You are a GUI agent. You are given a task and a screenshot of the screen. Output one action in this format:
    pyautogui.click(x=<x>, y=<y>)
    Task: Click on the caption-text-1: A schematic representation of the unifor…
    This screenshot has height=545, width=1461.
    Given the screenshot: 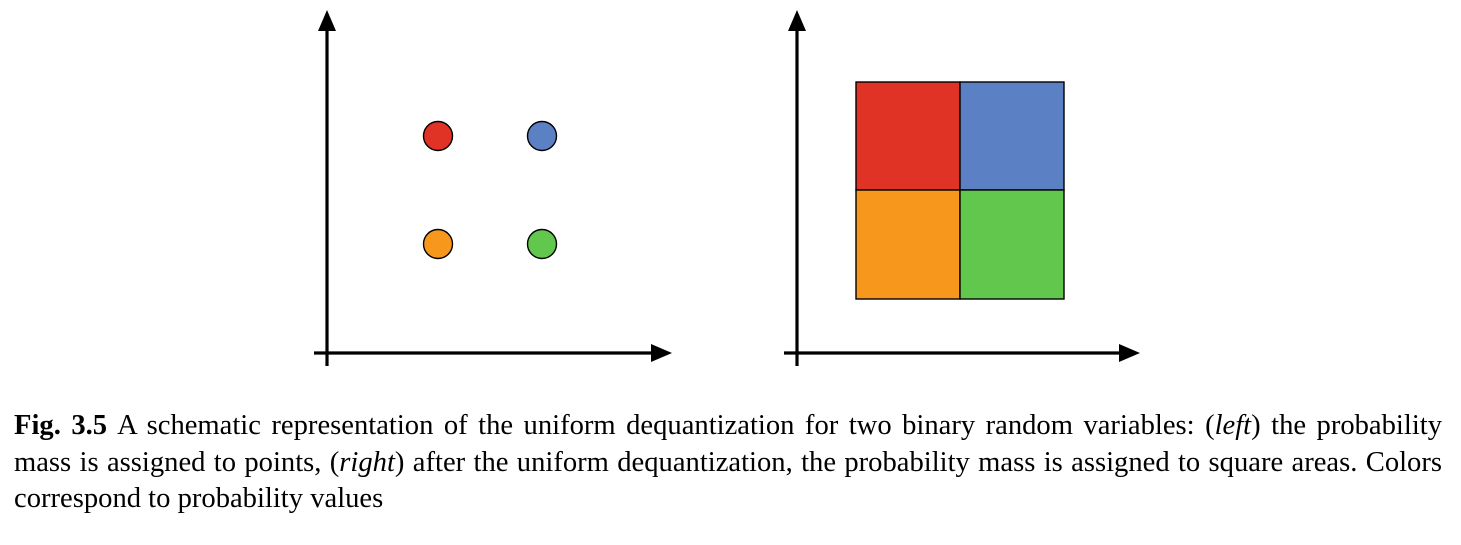 What is the action you would take?
    pyautogui.click(x=666, y=425)
    